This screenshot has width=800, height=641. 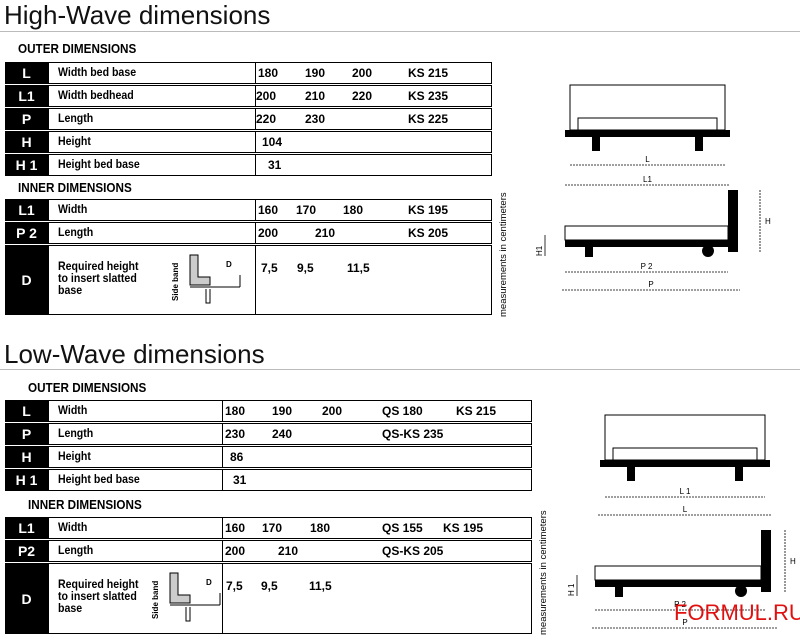 I want to click on dim-label: H 1, so click(x=571, y=589).